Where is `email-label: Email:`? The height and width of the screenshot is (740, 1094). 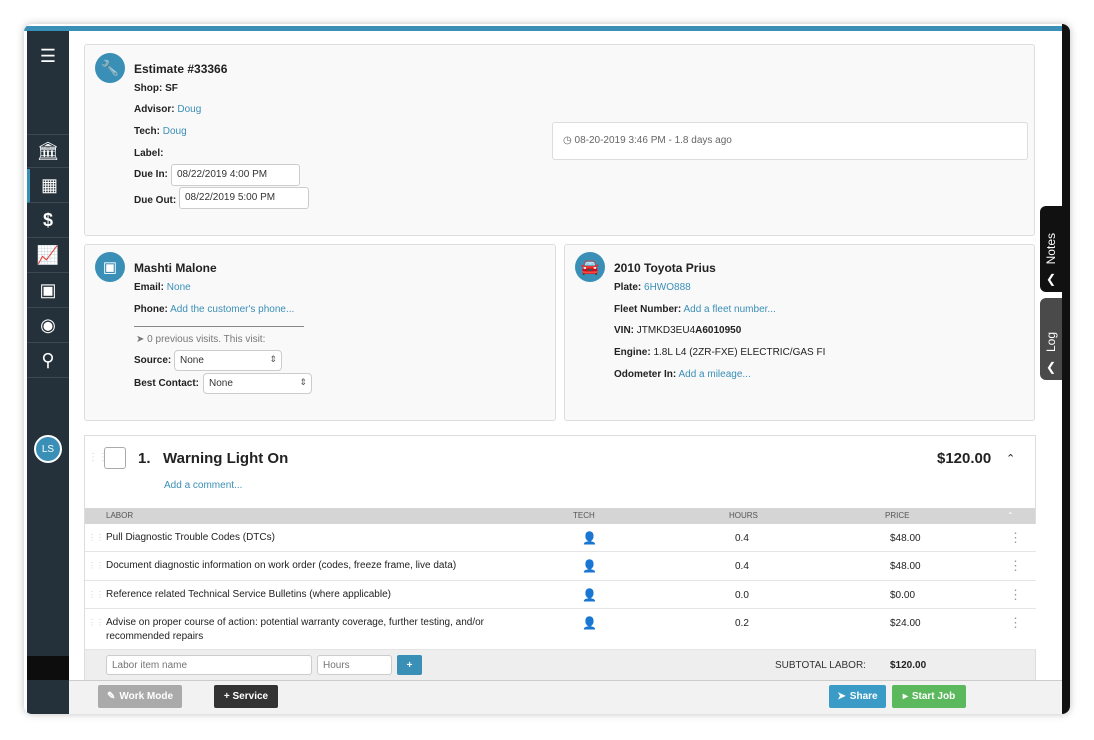
email-label: Email: is located at coordinates (149, 287).